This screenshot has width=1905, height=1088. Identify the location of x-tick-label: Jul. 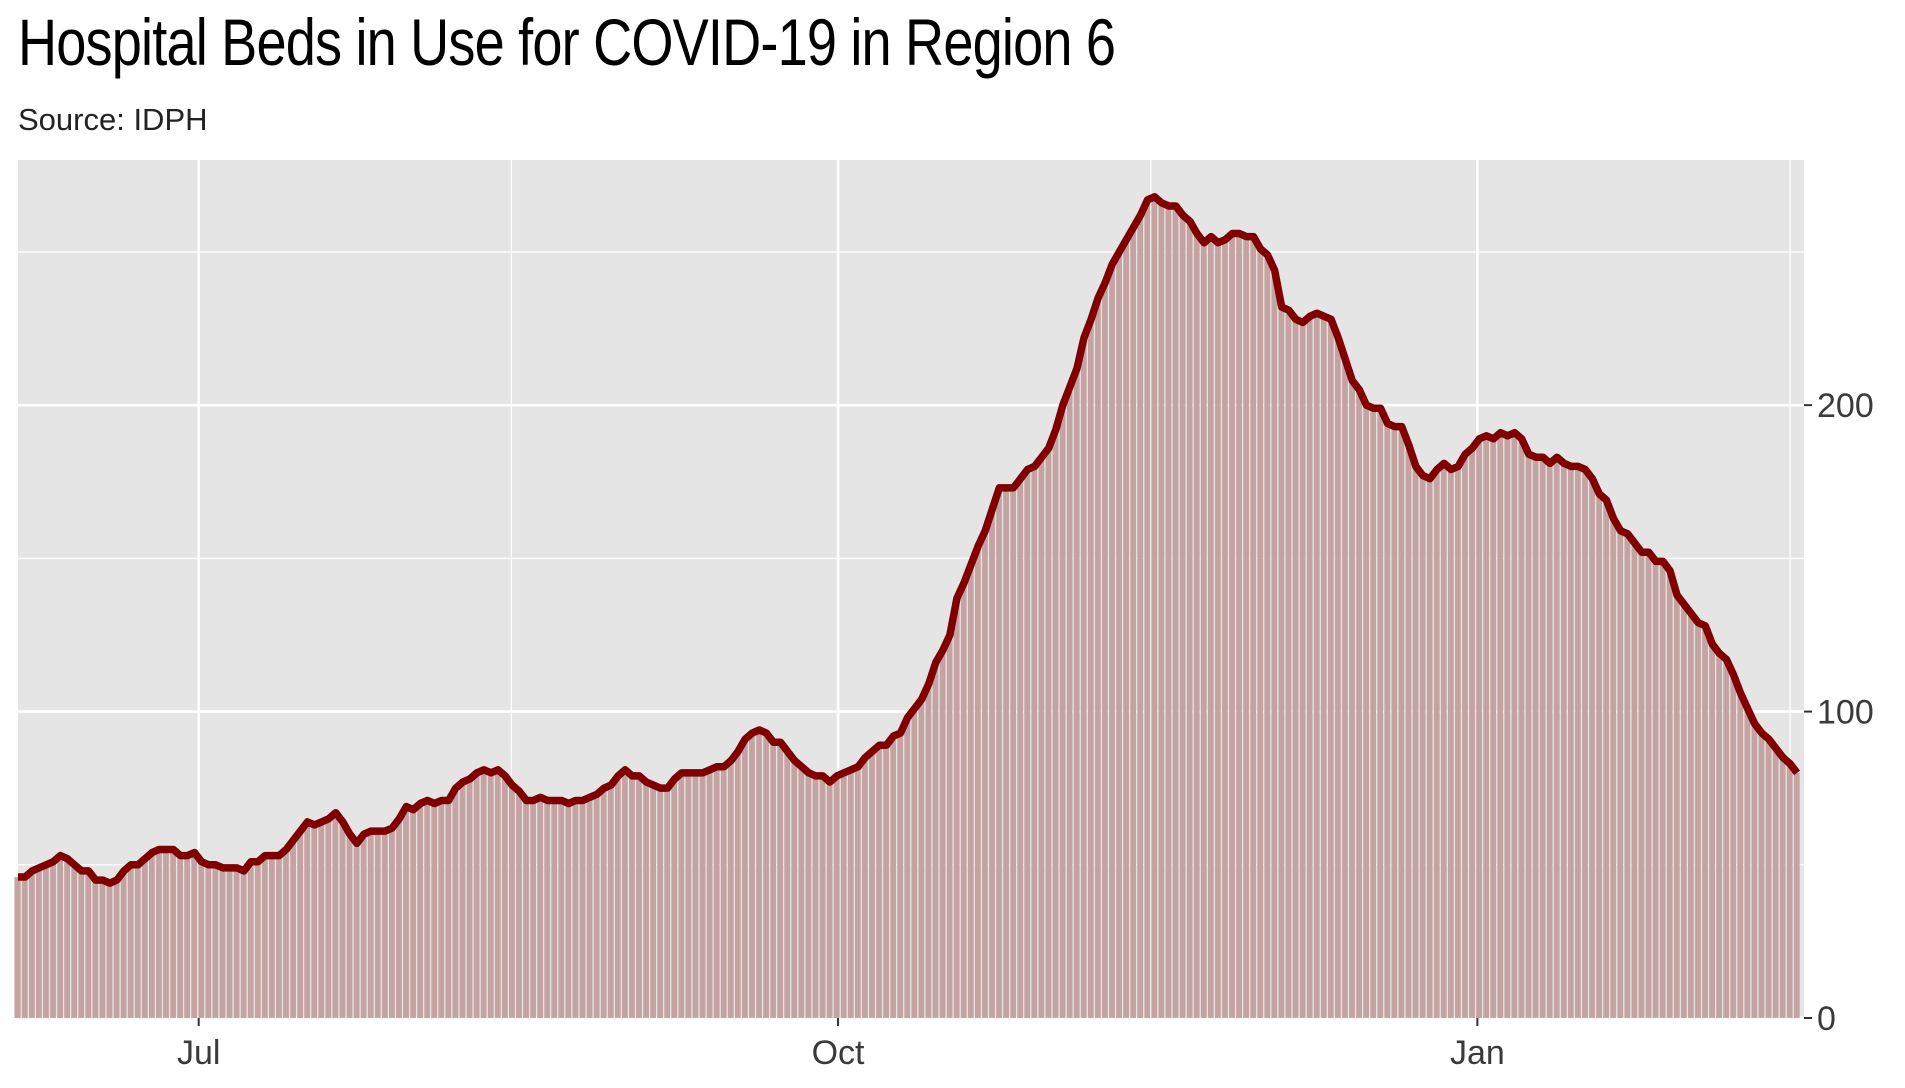
(198, 1053).